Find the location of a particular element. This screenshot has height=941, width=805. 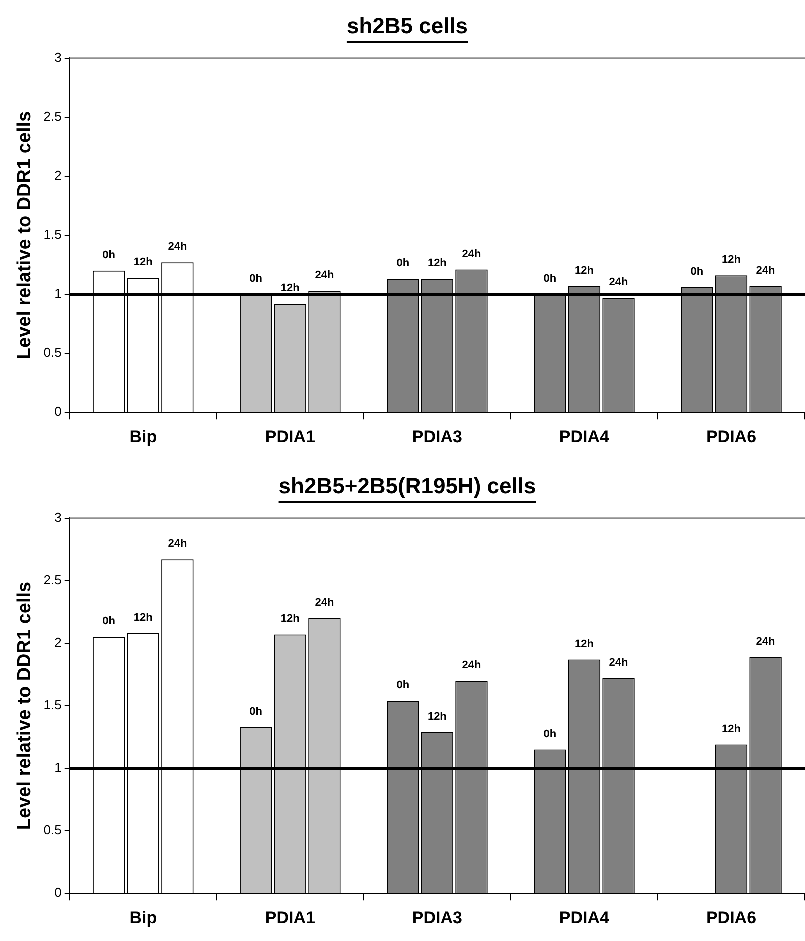

chart-title: sh2B5 cells is located at coordinates (407, 25).